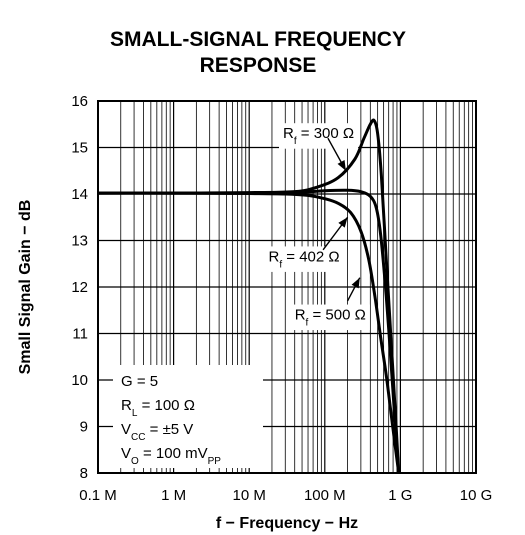 This screenshot has height=535, width=525. I want to click on x-tick-label: 0.1 M, so click(98, 495).